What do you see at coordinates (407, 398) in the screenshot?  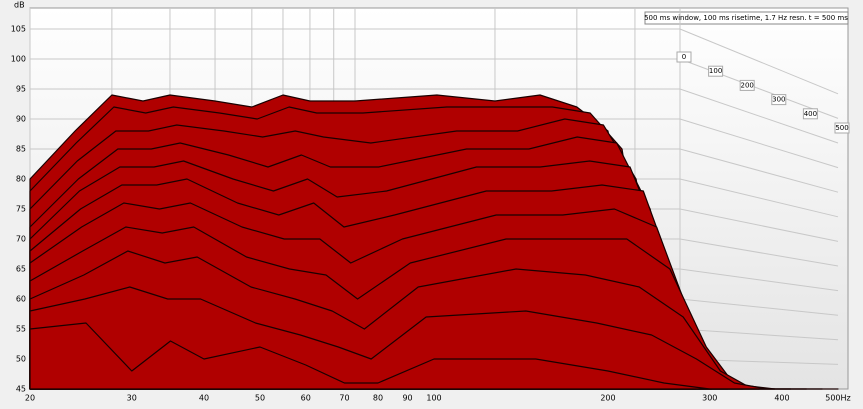 I see `x-tick-label: 90` at bounding box center [407, 398].